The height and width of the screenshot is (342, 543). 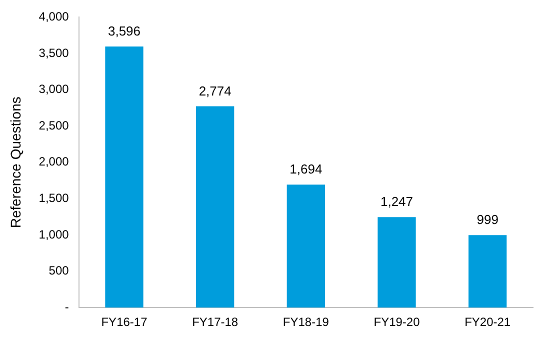 I want to click on y-axis-title: Reference Questions, so click(x=15, y=162).